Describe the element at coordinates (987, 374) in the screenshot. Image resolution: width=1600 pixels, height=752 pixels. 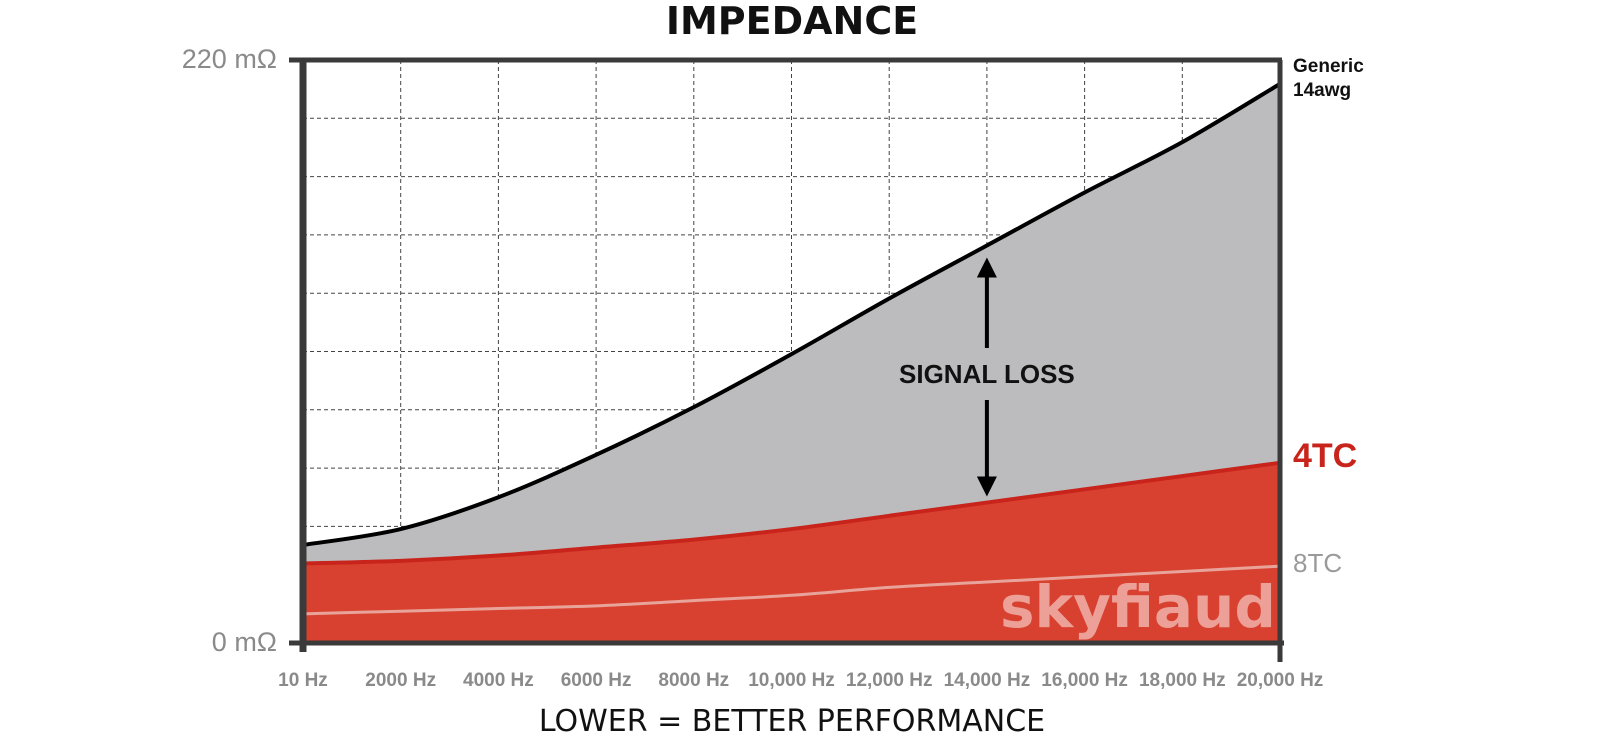
I see `signal-loss-label: SIGNAL LOSS` at that location.